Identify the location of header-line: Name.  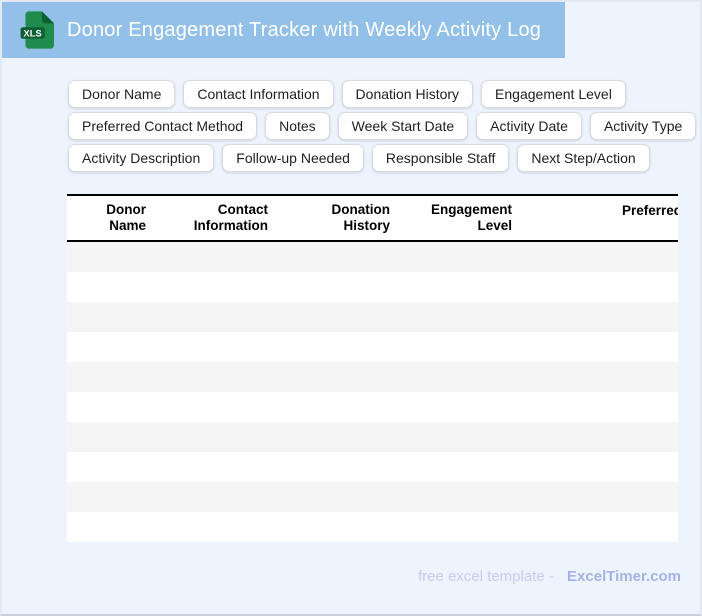
(127, 225).